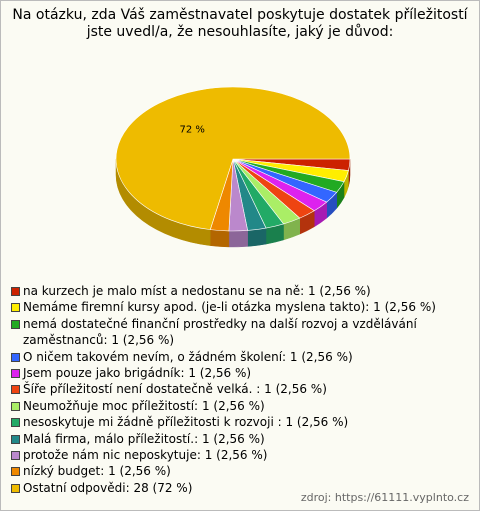  I want to click on legend-item: Jsem pouze jako brigádník: 1 (2,56 %), so click(231, 373).